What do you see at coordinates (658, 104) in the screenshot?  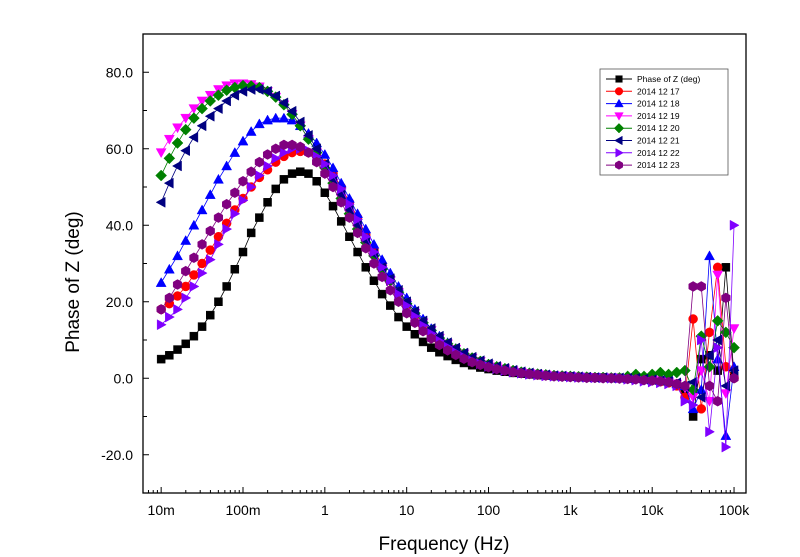 I see `legend-label: 2014 12 18` at bounding box center [658, 104].